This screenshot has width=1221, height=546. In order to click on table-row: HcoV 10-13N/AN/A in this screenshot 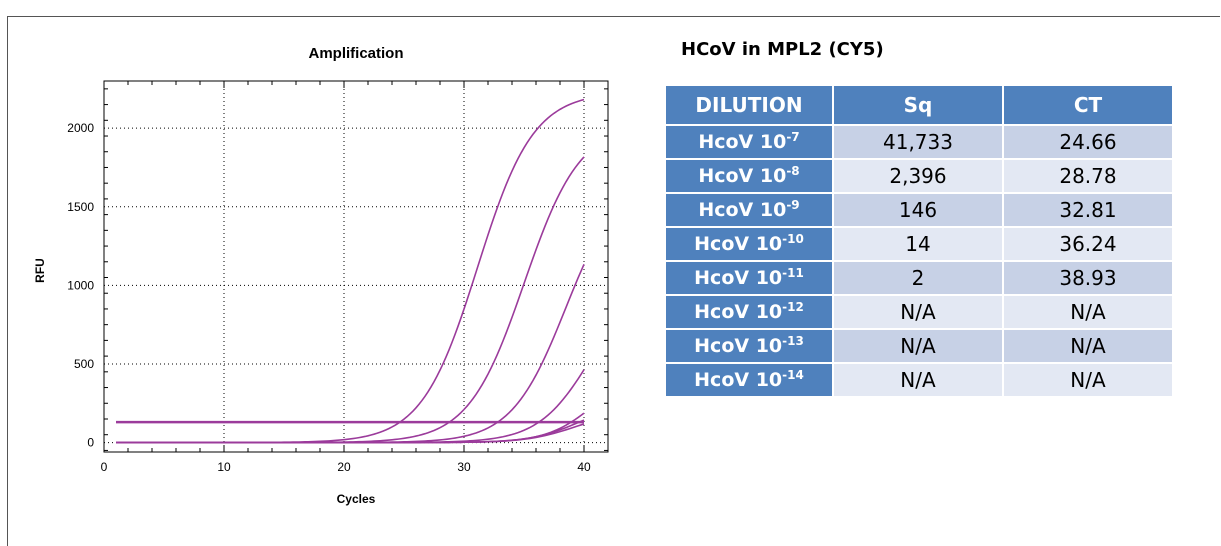, I will do `click(919, 346)`.